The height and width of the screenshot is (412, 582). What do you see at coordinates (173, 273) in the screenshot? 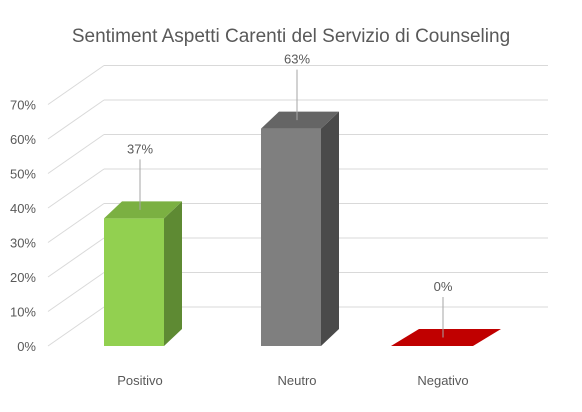
I see `bar-side-positivo` at bounding box center [173, 273].